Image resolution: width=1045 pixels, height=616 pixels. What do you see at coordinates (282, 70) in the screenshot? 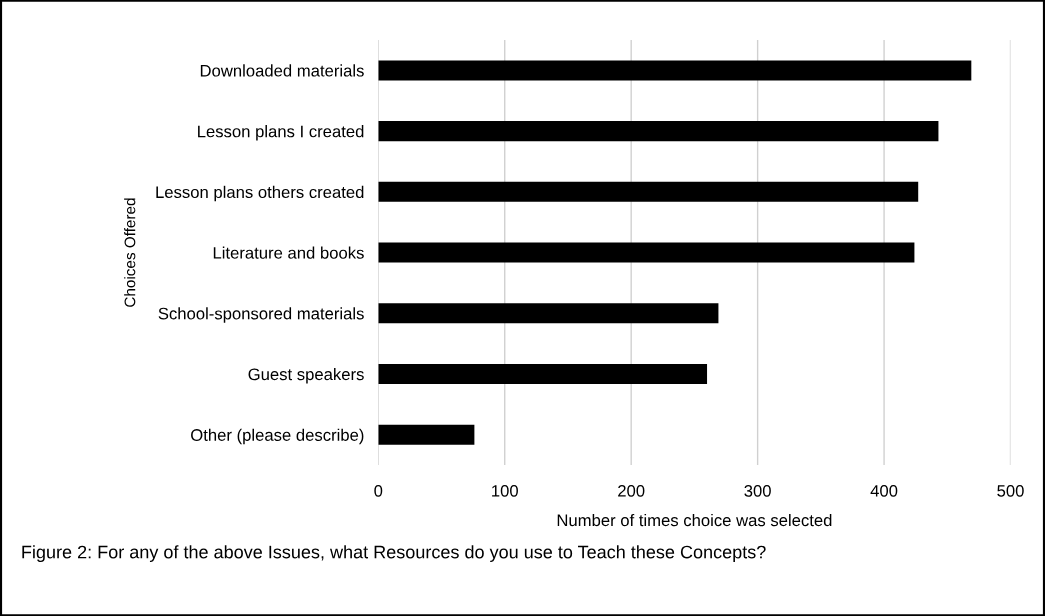
I see `y-tick-label: Downloaded materials` at bounding box center [282, 70].